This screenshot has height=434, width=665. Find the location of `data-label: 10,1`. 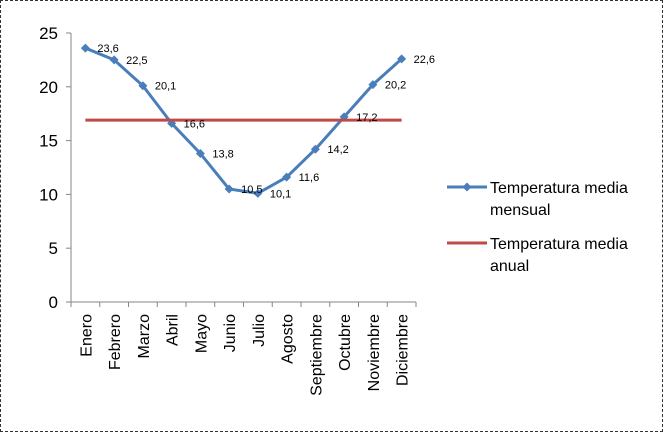

data-label: 10,1 is located at coordinates (280, 194).